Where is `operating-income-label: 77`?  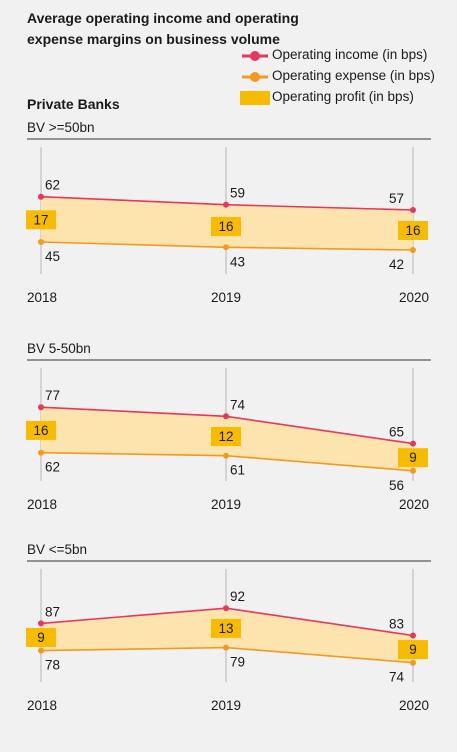 operating-income-label: 77 is located at coordinates (52, 395).